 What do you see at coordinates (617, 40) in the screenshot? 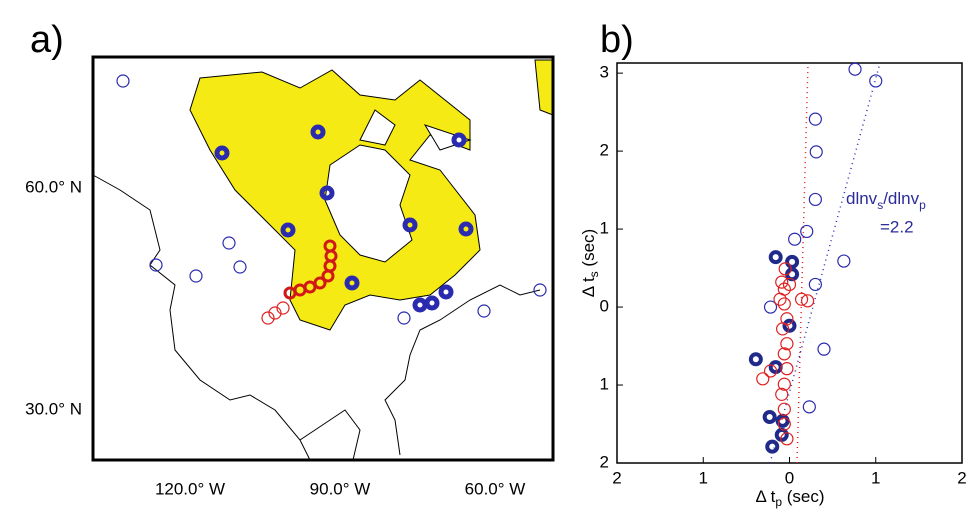
I see `panel-label: b)` at bounding box center [617, 40].